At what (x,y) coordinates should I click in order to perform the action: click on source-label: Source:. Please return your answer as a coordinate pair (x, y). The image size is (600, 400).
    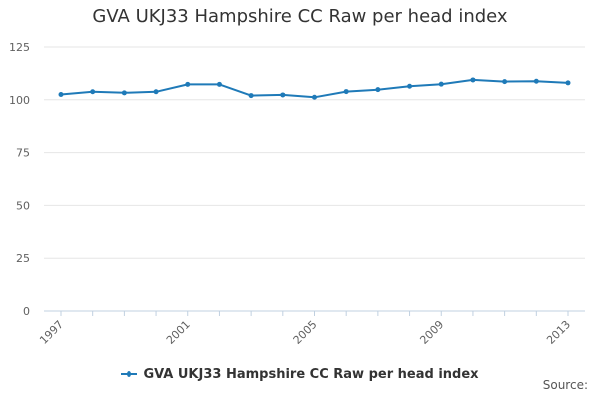
    Looking at the image, I should click on (565, 385).